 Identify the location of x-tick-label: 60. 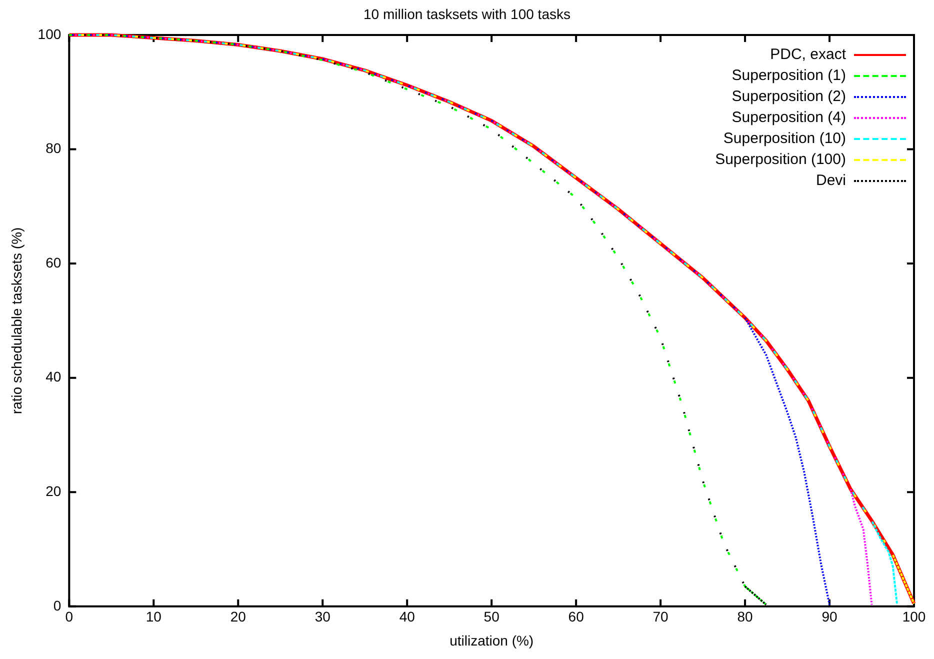
(576, 616).